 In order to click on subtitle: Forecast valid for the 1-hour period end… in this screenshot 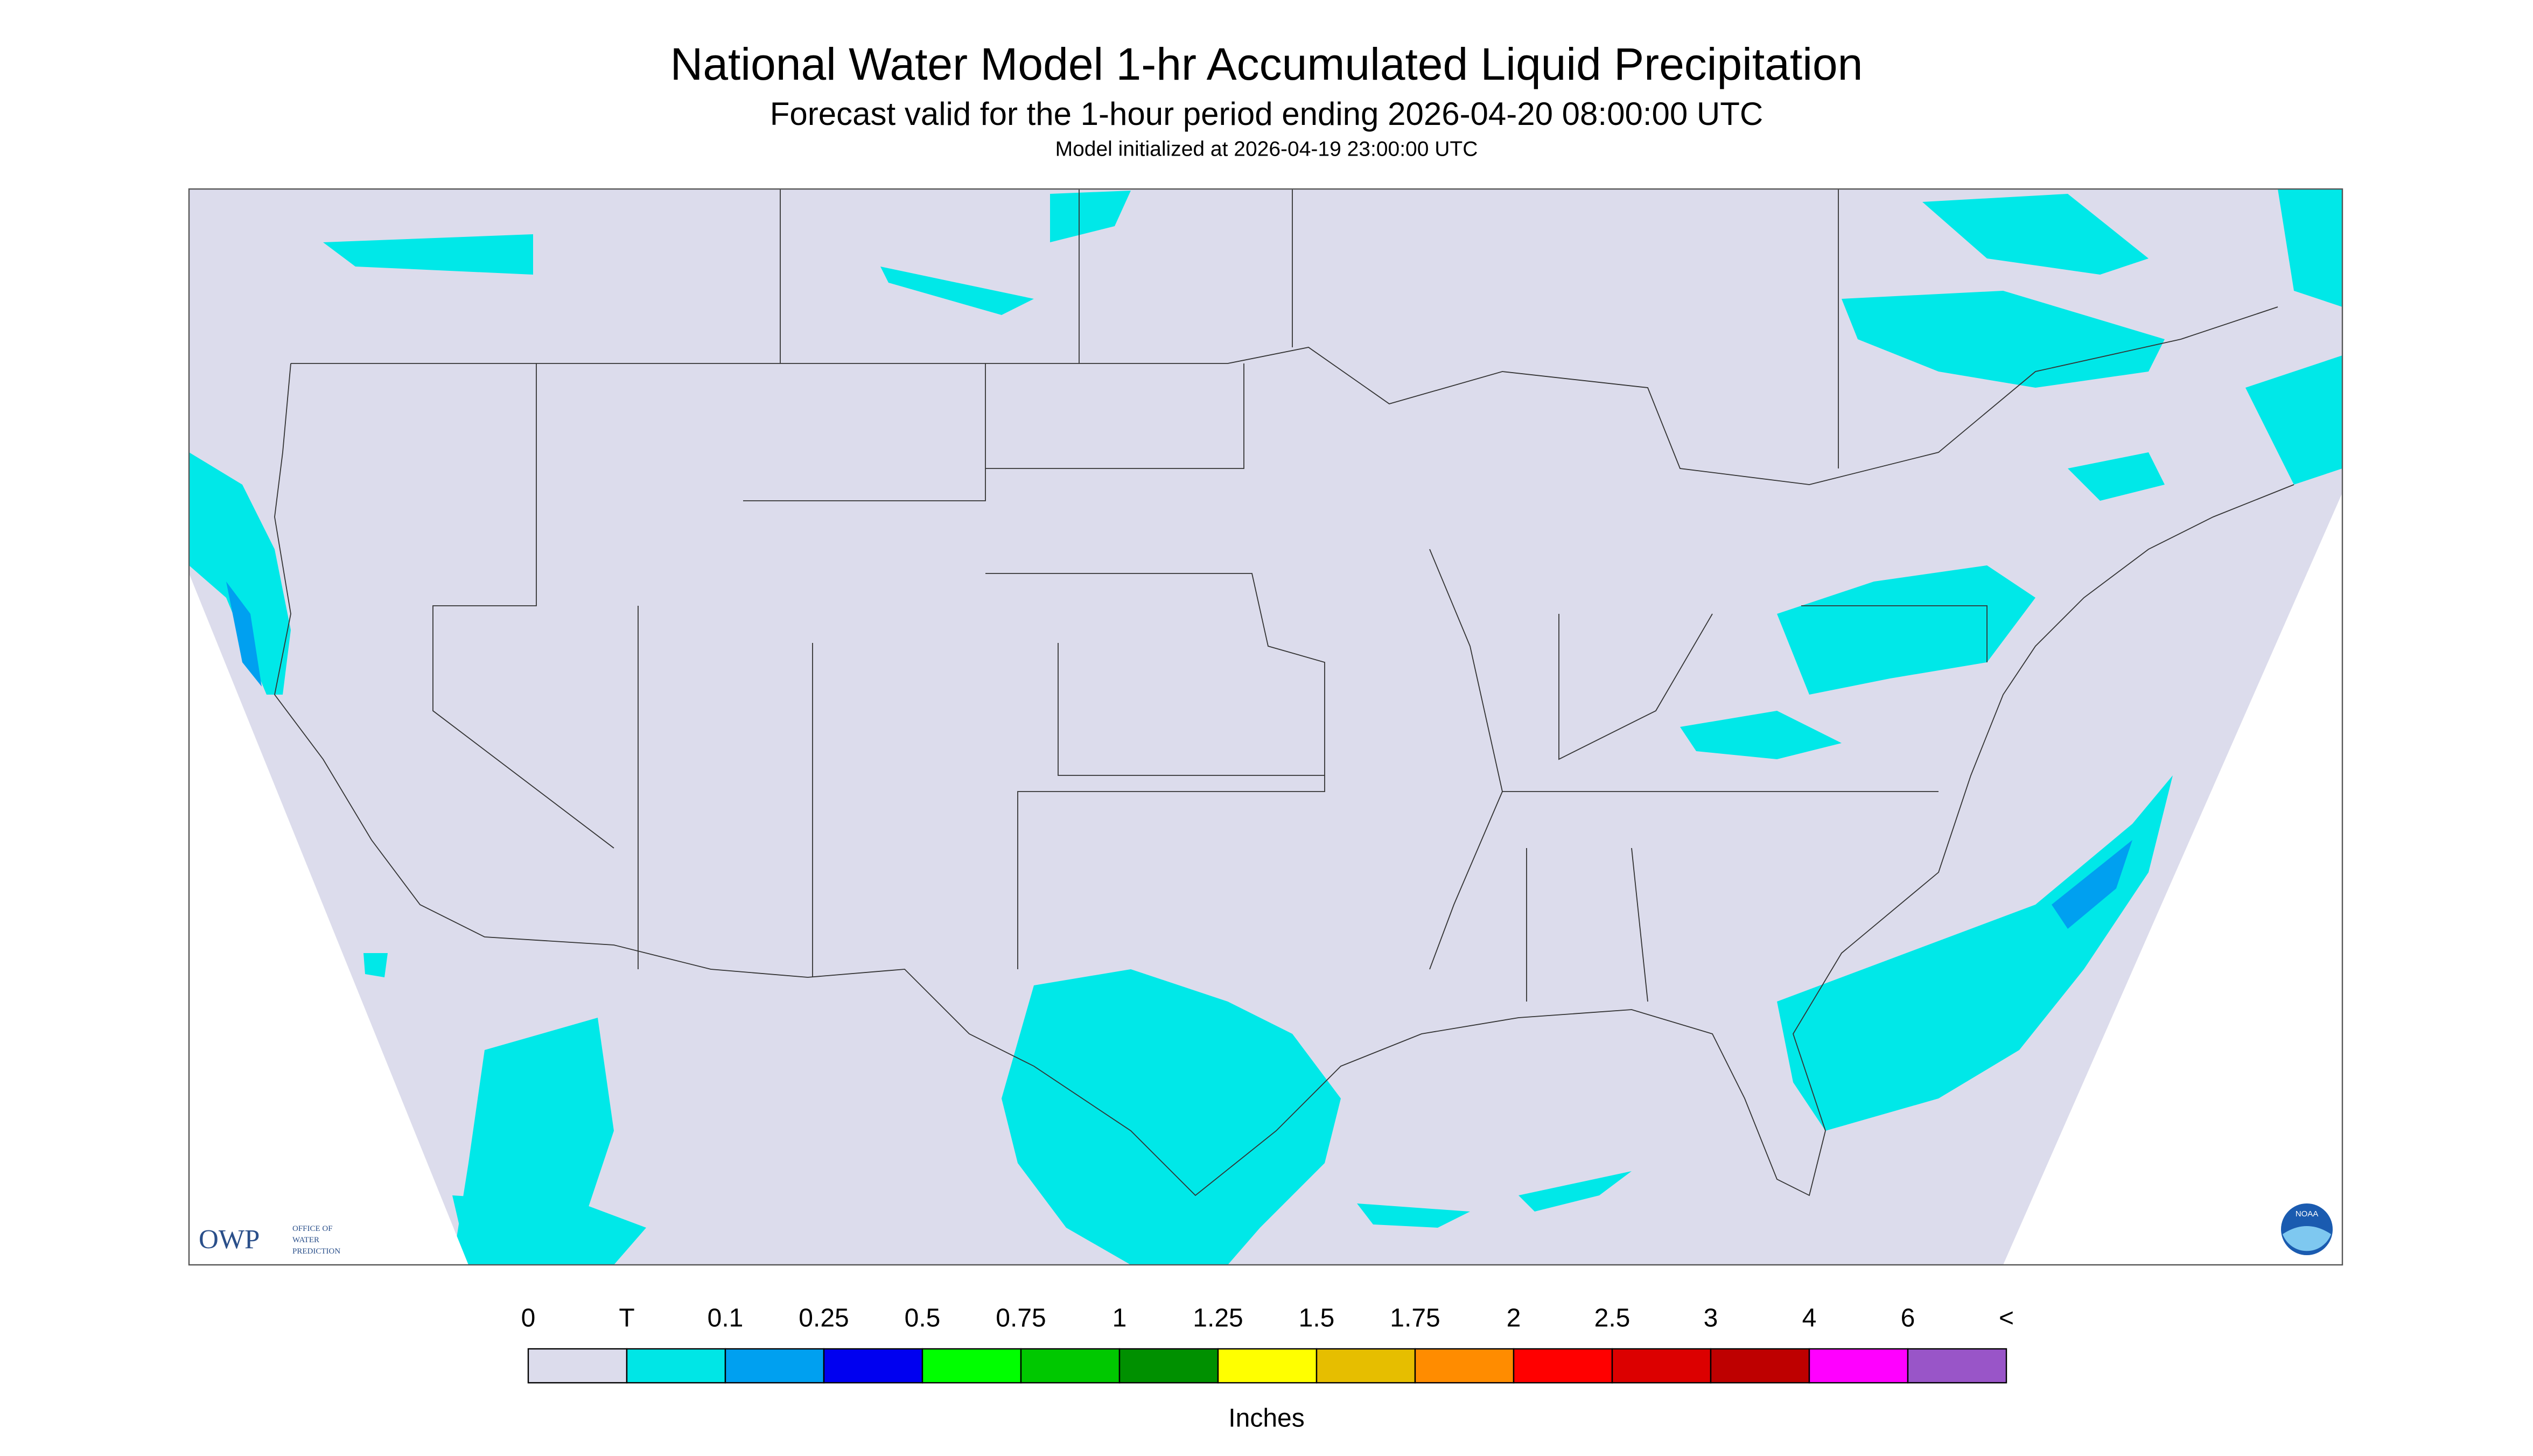, I will do `click(1266, 114)`.